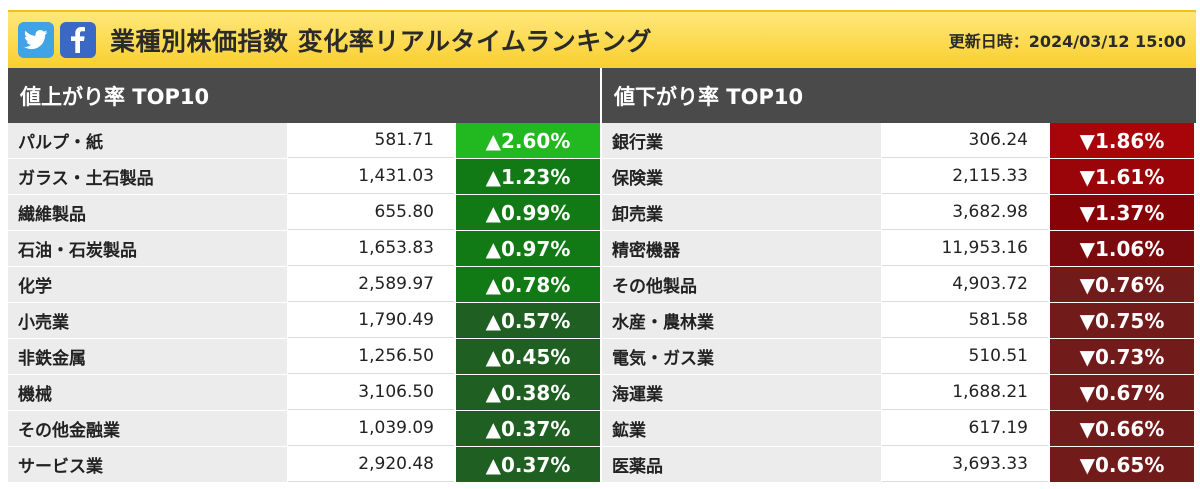 Image resolution: width=1200 pixels, height=489 pixels. I want to click on table-row: 電気・ガス業 510.51 ▼0.73%, so click(899, 357).